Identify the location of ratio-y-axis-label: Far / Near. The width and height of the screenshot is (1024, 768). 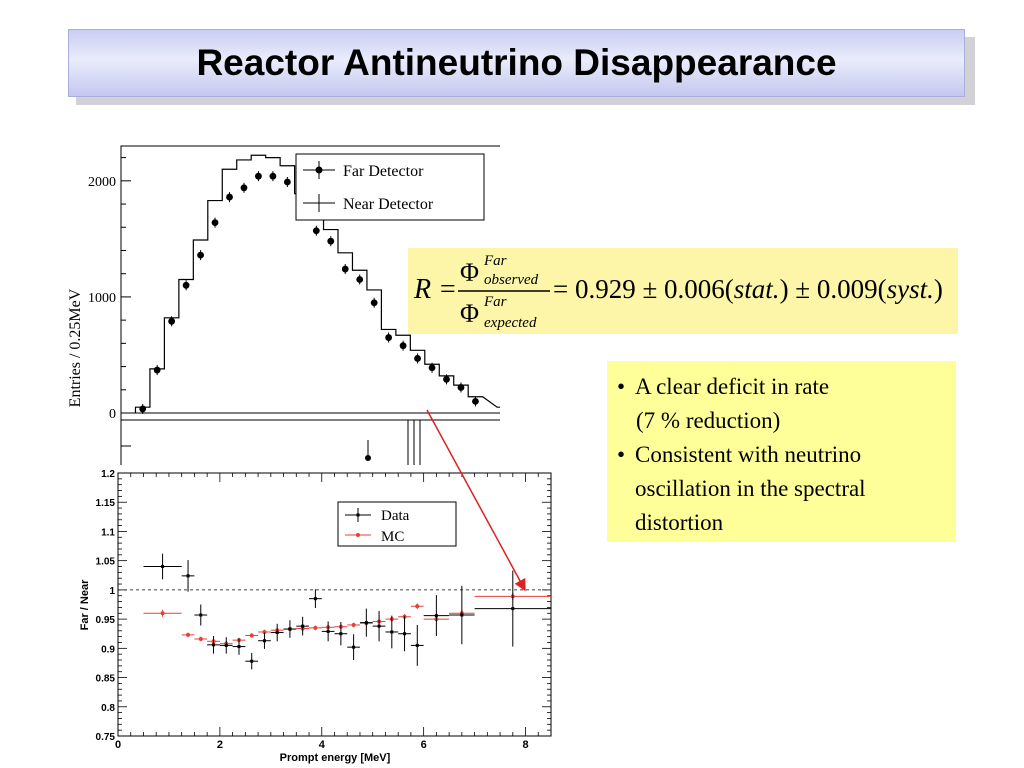
(85, 604).